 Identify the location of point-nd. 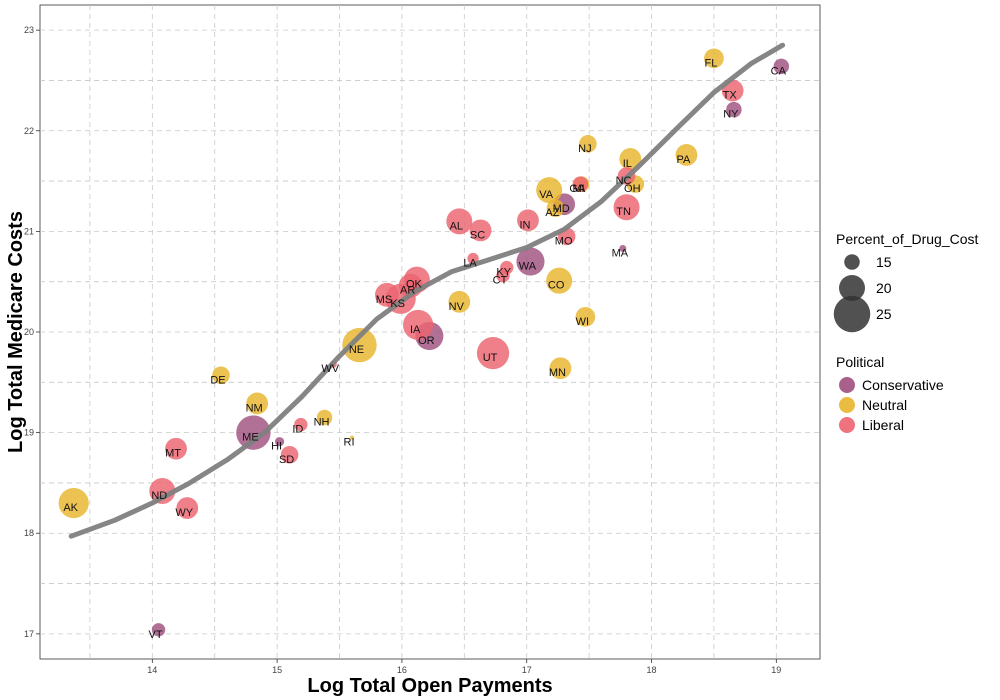
(162, 490).